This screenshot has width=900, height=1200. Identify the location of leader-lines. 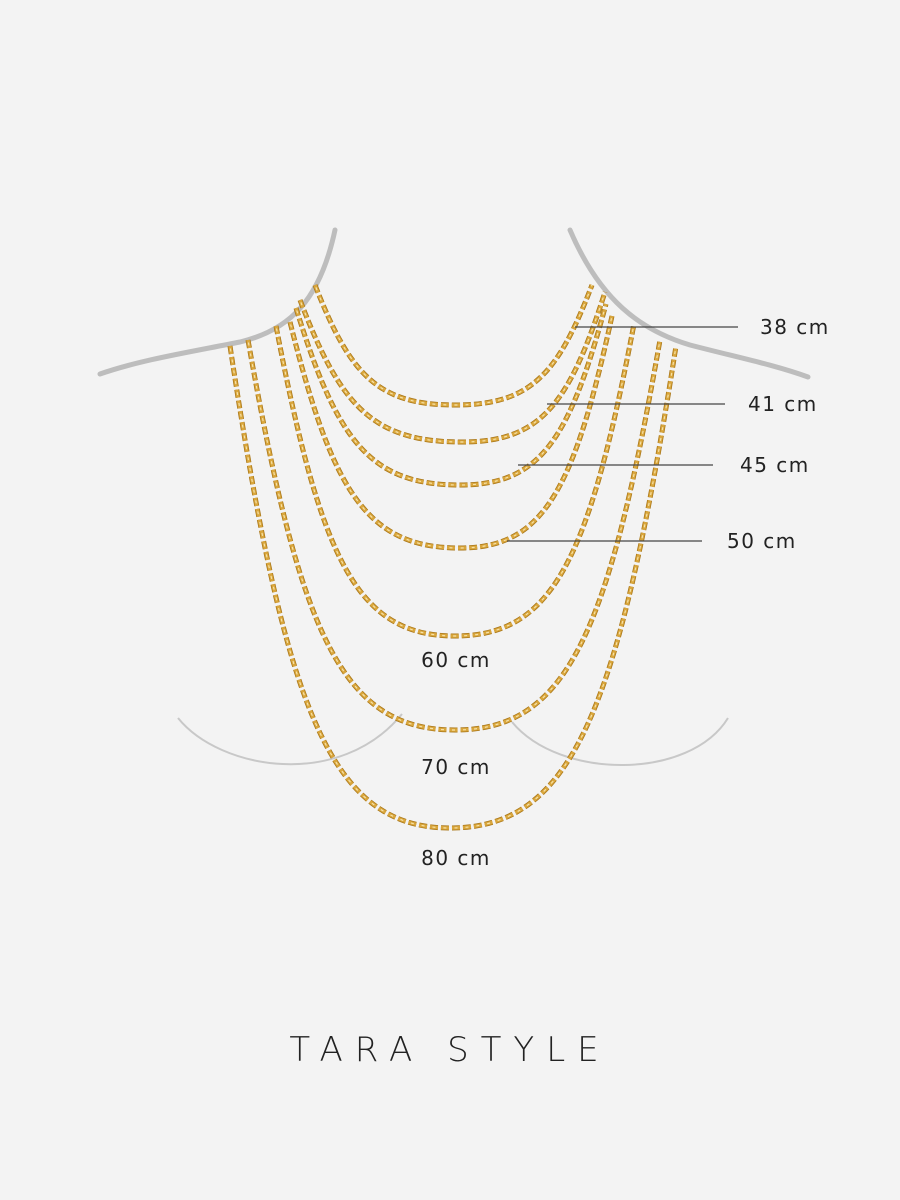
(622, 434).